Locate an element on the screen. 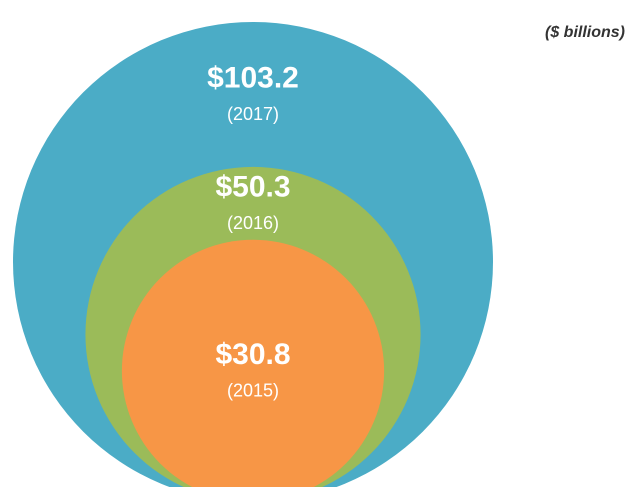  category-label: (2017) is located at coordinates (253, 114).